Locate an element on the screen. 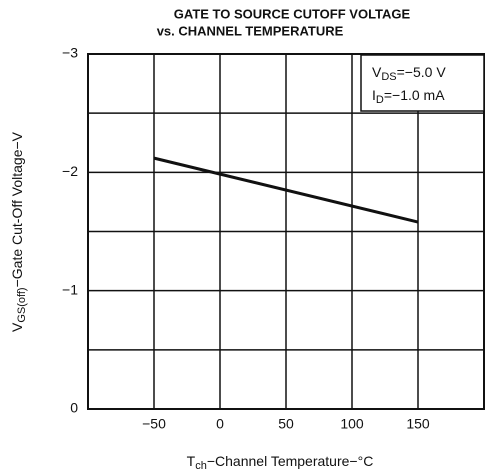  annotation: VDS=−5.0 V is located at coordinates (409, 73).